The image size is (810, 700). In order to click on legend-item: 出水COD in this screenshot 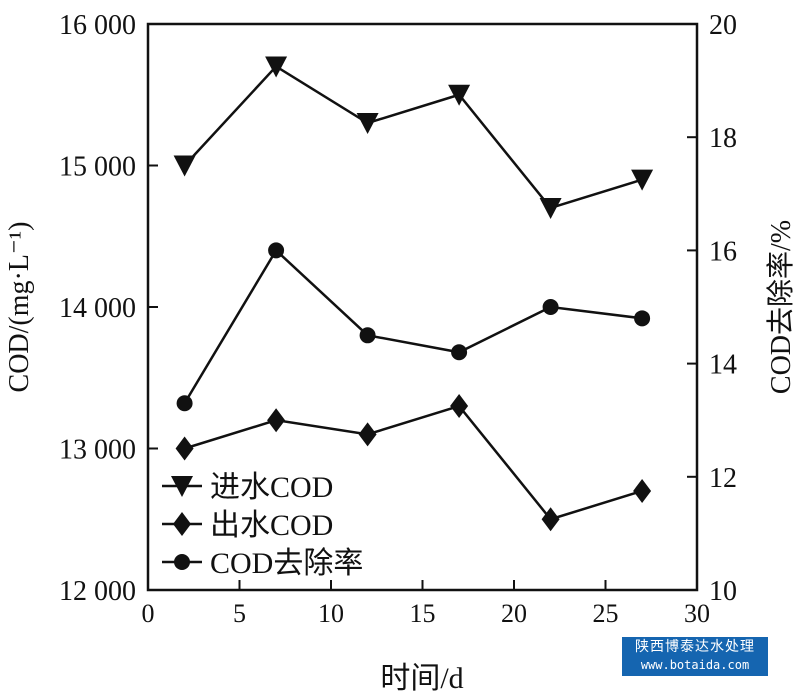, I will do `click(247, 525)`.